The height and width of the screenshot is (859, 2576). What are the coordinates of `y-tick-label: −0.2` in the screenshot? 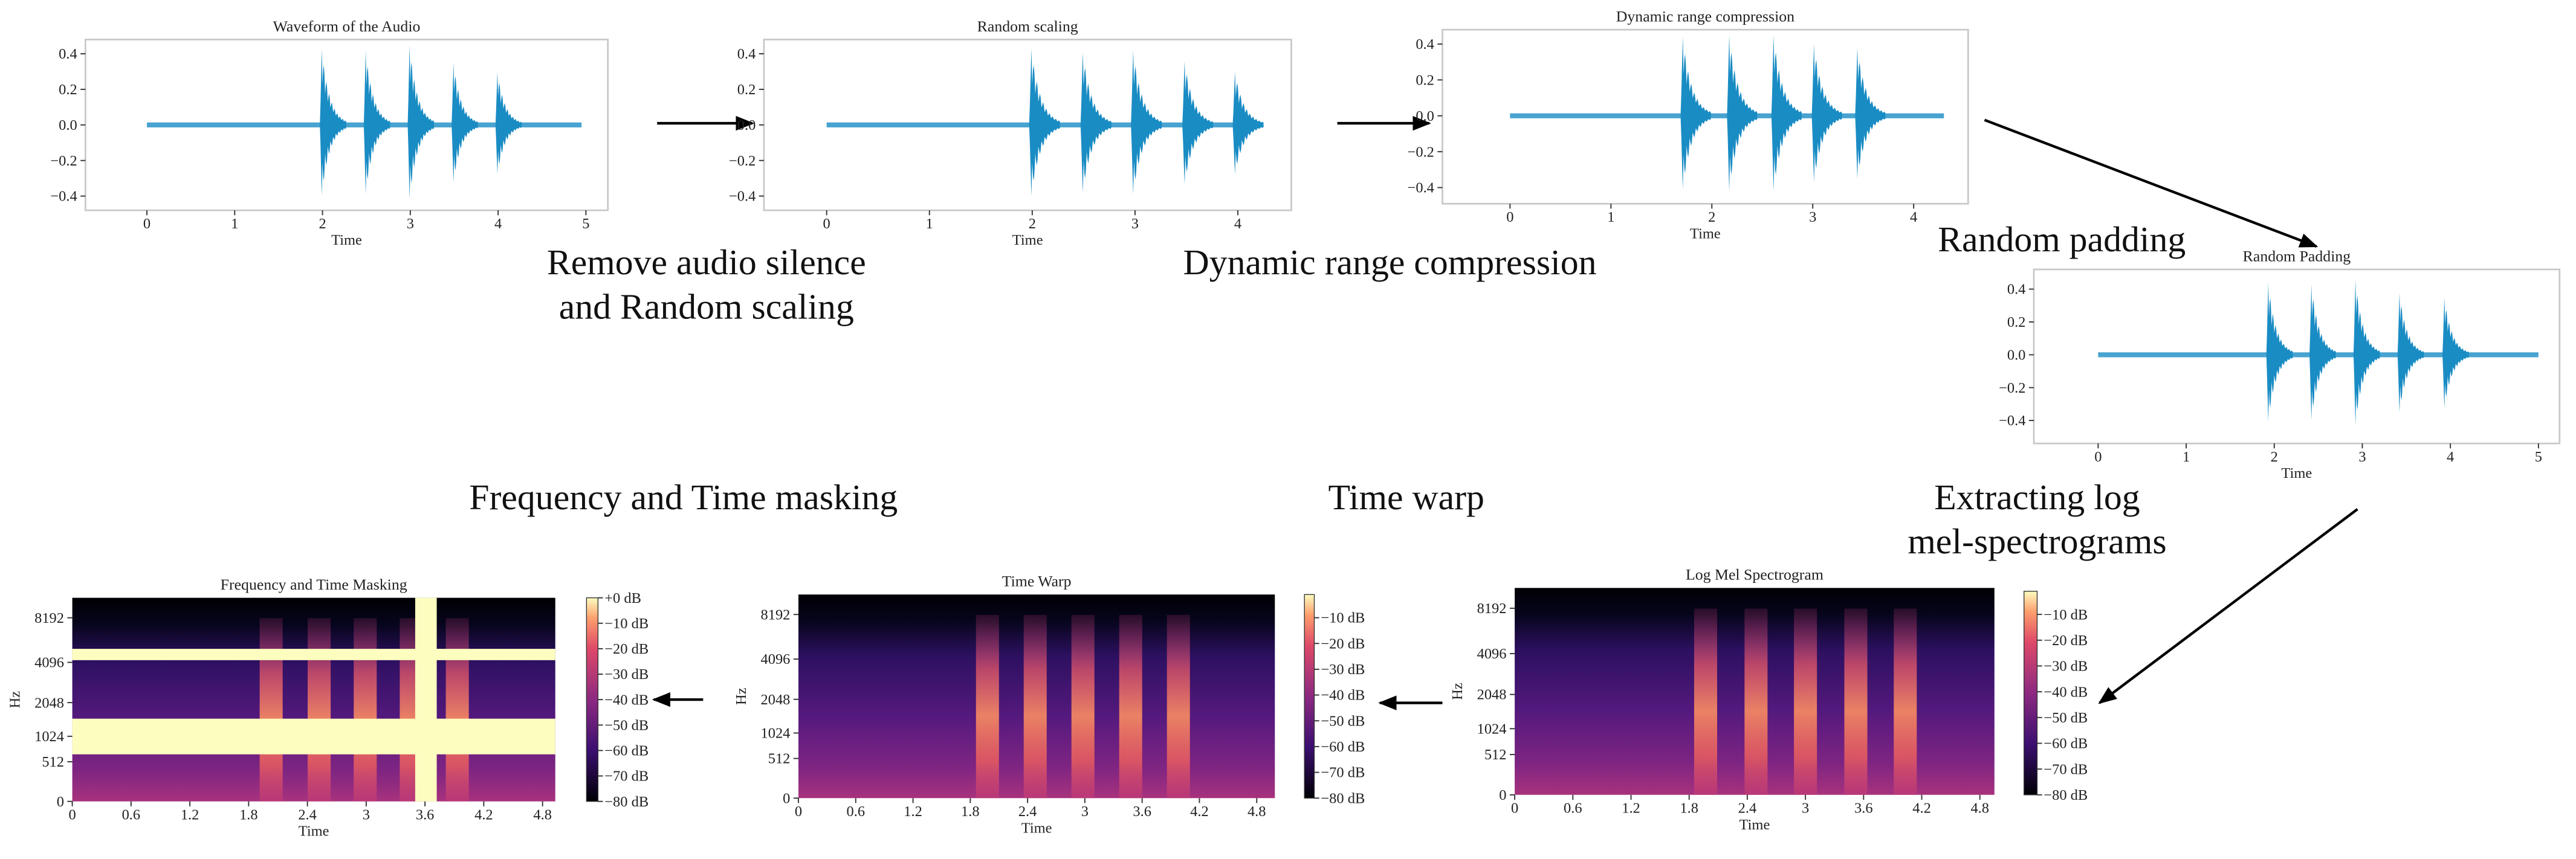 It's located at (2012, 388).